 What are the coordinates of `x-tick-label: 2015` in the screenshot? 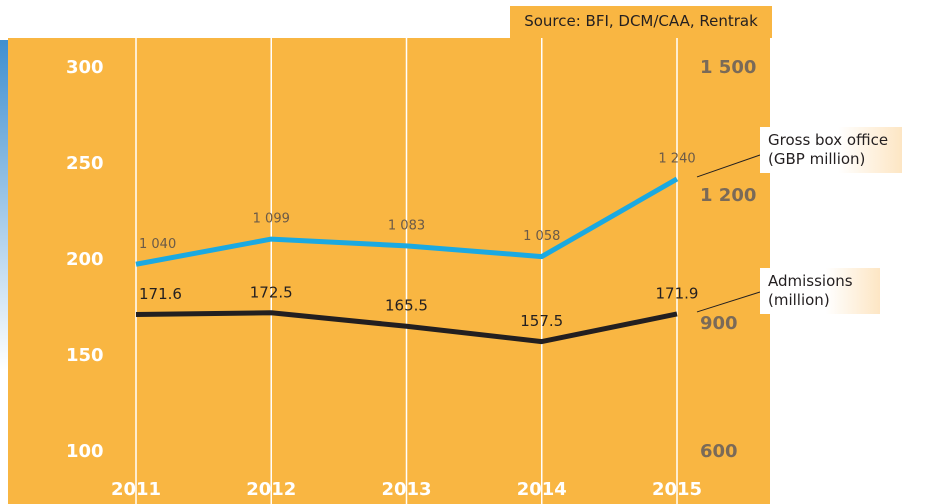 It's located at (677, 489).